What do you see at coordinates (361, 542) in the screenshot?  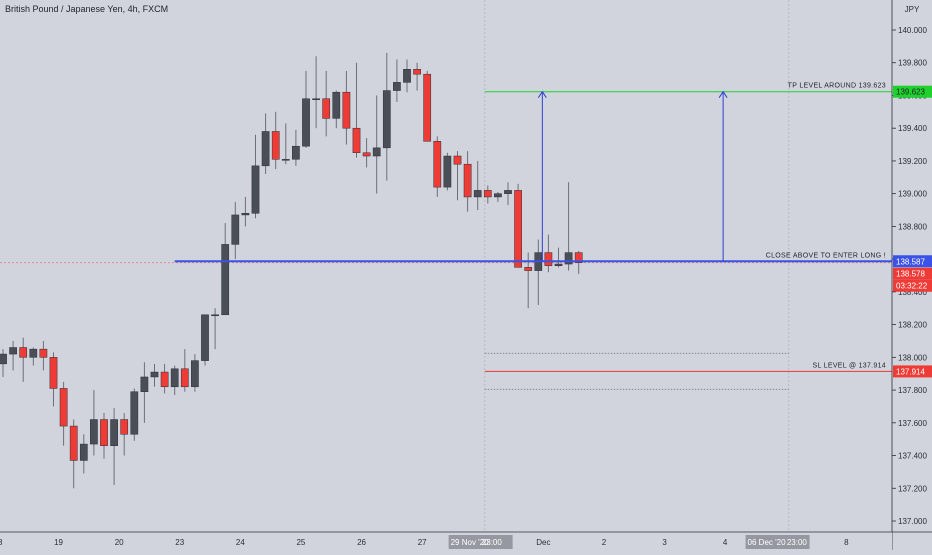 I see `time-tick-label: 26` at bounding box center [361, 542].